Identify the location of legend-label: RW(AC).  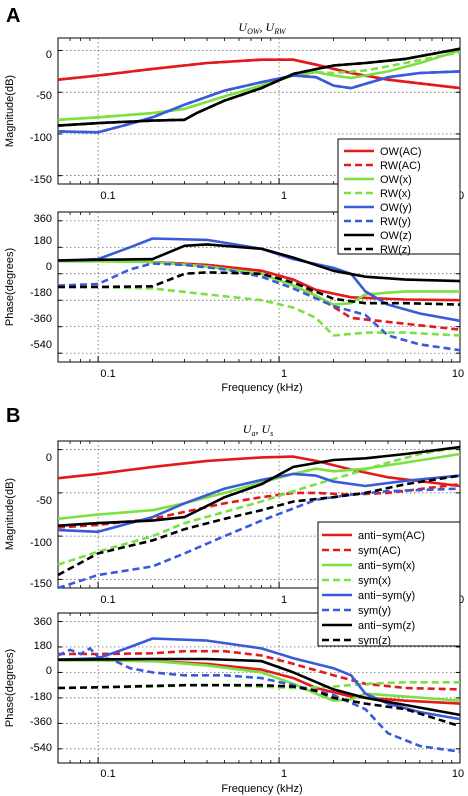
(400, 166).